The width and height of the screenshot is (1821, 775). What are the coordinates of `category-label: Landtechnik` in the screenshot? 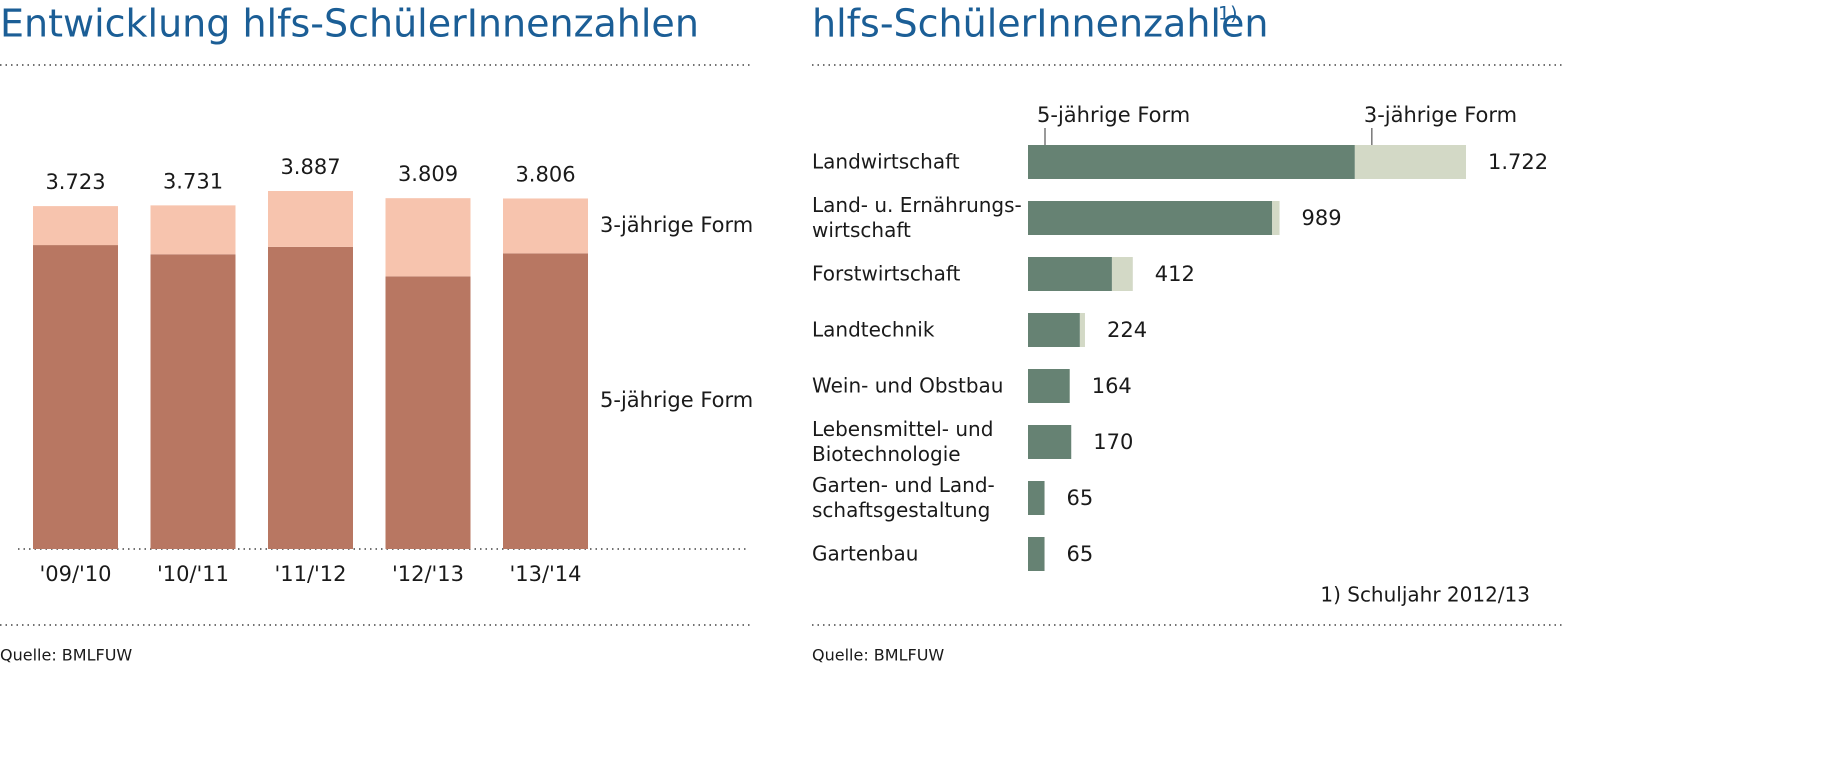 It's located at (873, 329).